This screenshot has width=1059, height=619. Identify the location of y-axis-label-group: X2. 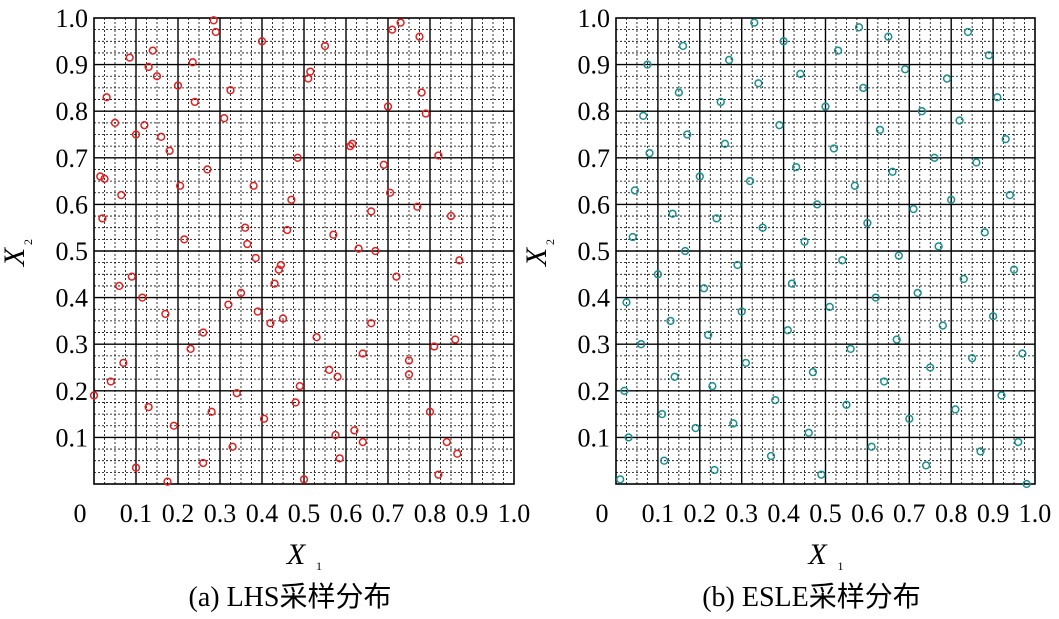
(538, 253).